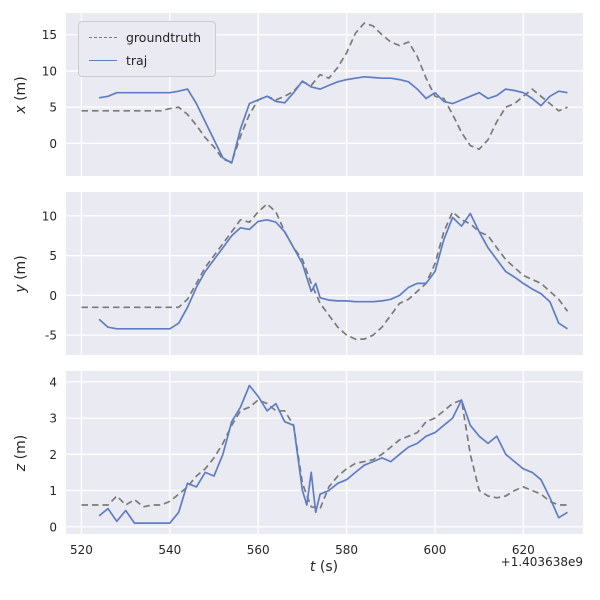  I want to click on axis-variable: x, so click(21, 109).